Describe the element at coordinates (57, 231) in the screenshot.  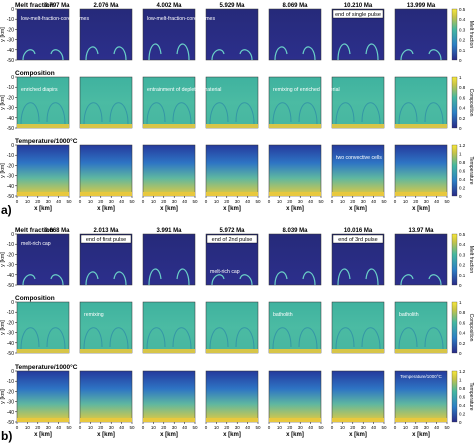
I see `time-label: 0.668 Ma` at that location.